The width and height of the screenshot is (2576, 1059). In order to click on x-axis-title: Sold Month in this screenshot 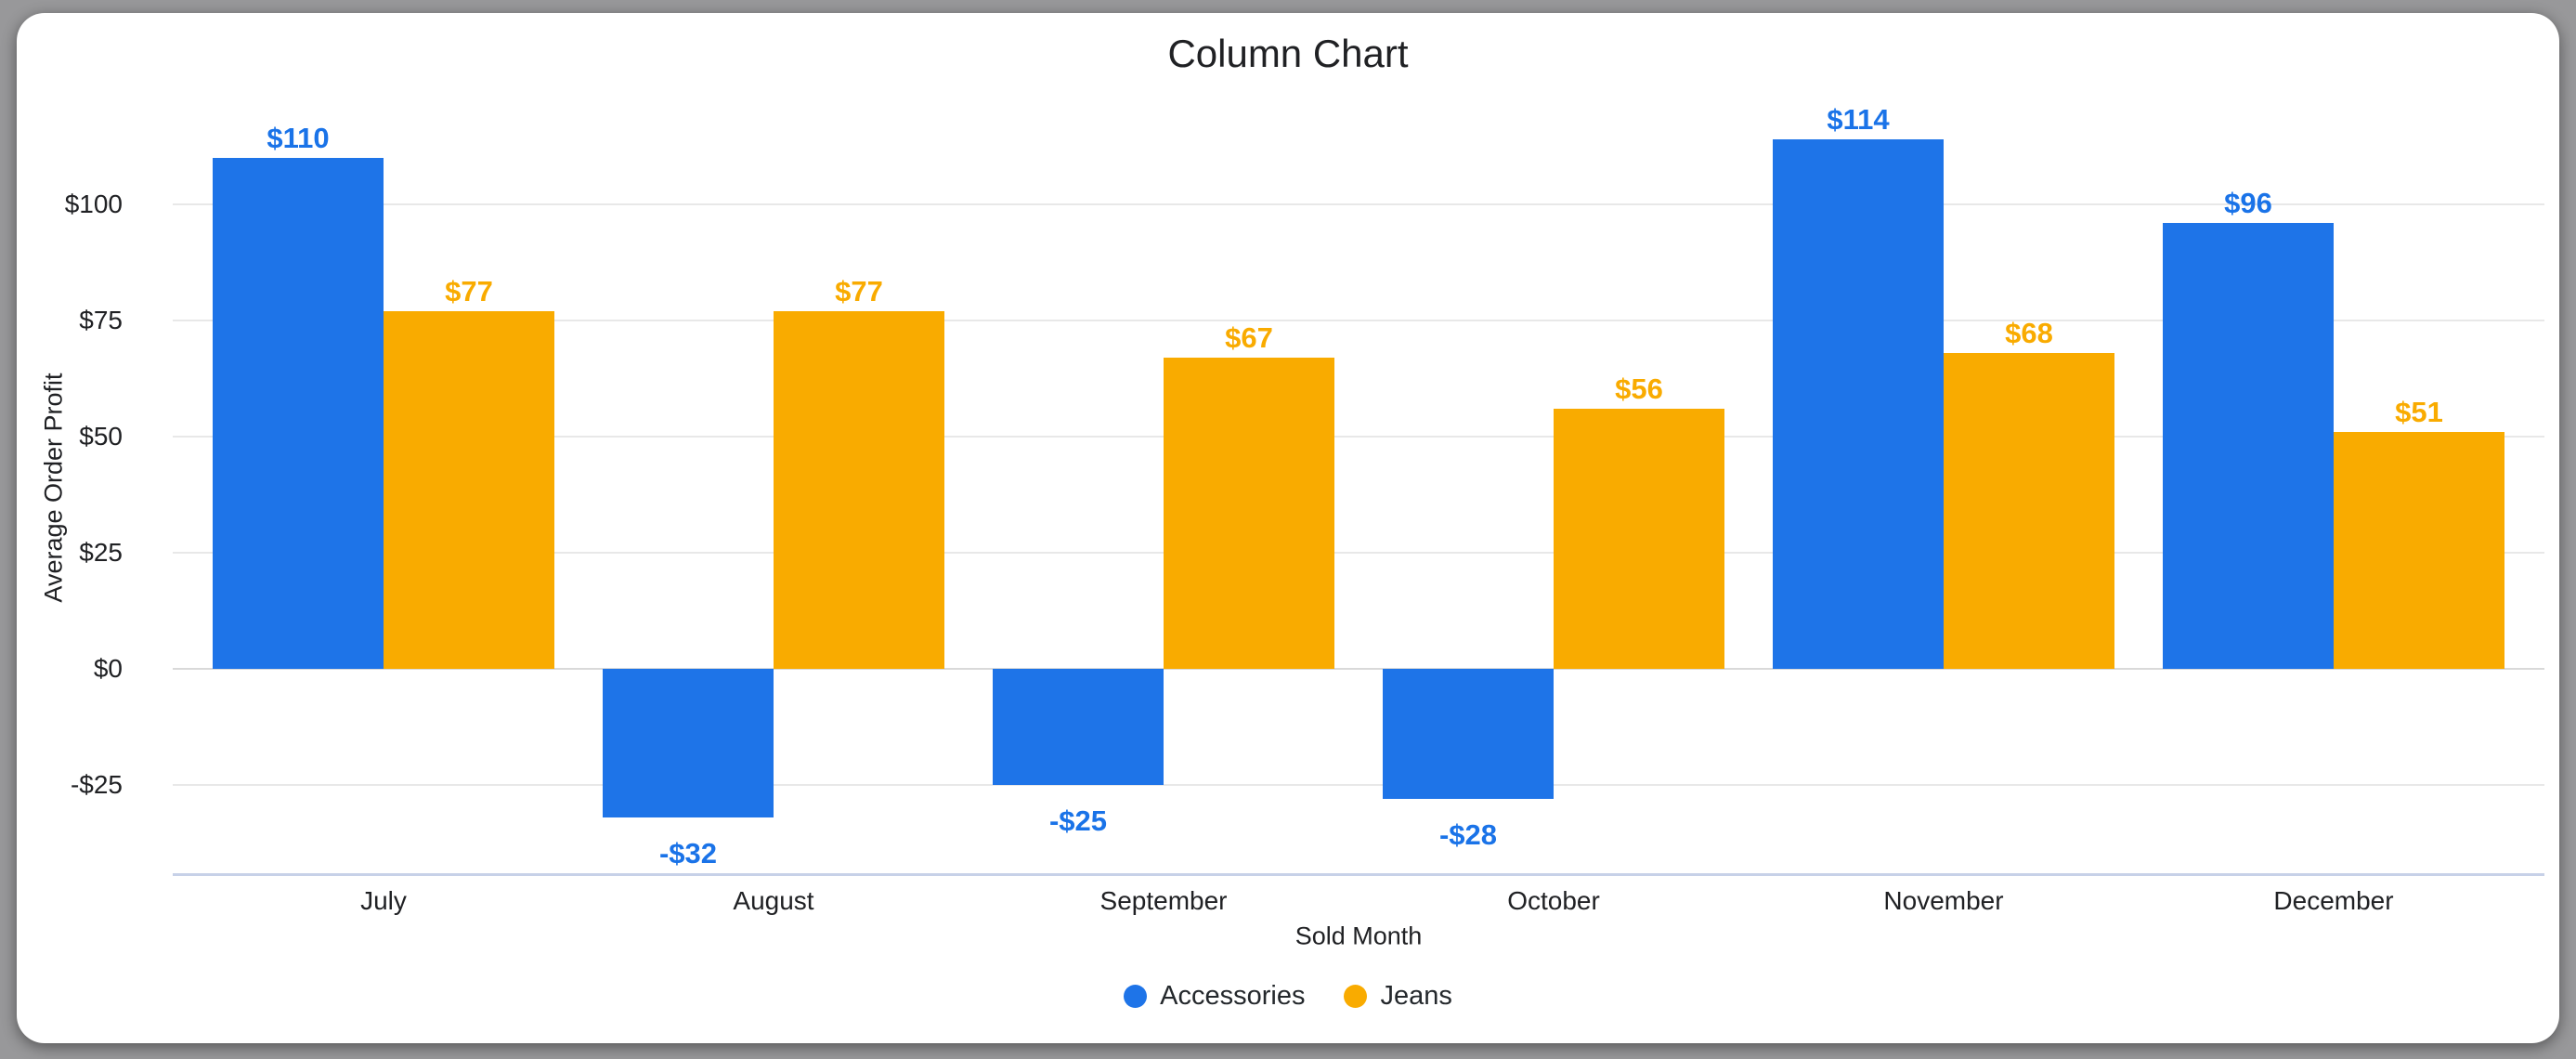, I will do `click(1359, 936)`.